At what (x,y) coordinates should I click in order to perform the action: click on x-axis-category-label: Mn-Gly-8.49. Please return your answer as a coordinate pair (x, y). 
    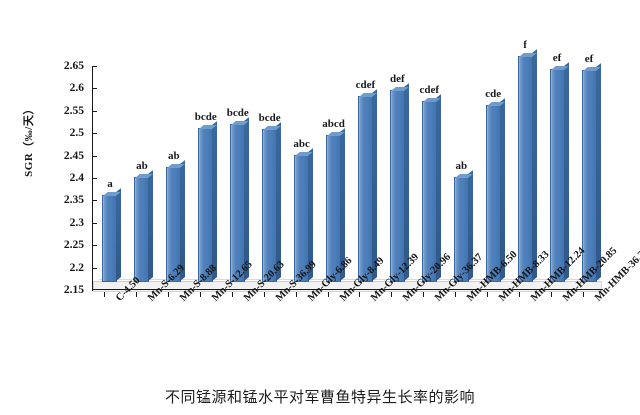
    Looking at the image, I should click on (362, 279).